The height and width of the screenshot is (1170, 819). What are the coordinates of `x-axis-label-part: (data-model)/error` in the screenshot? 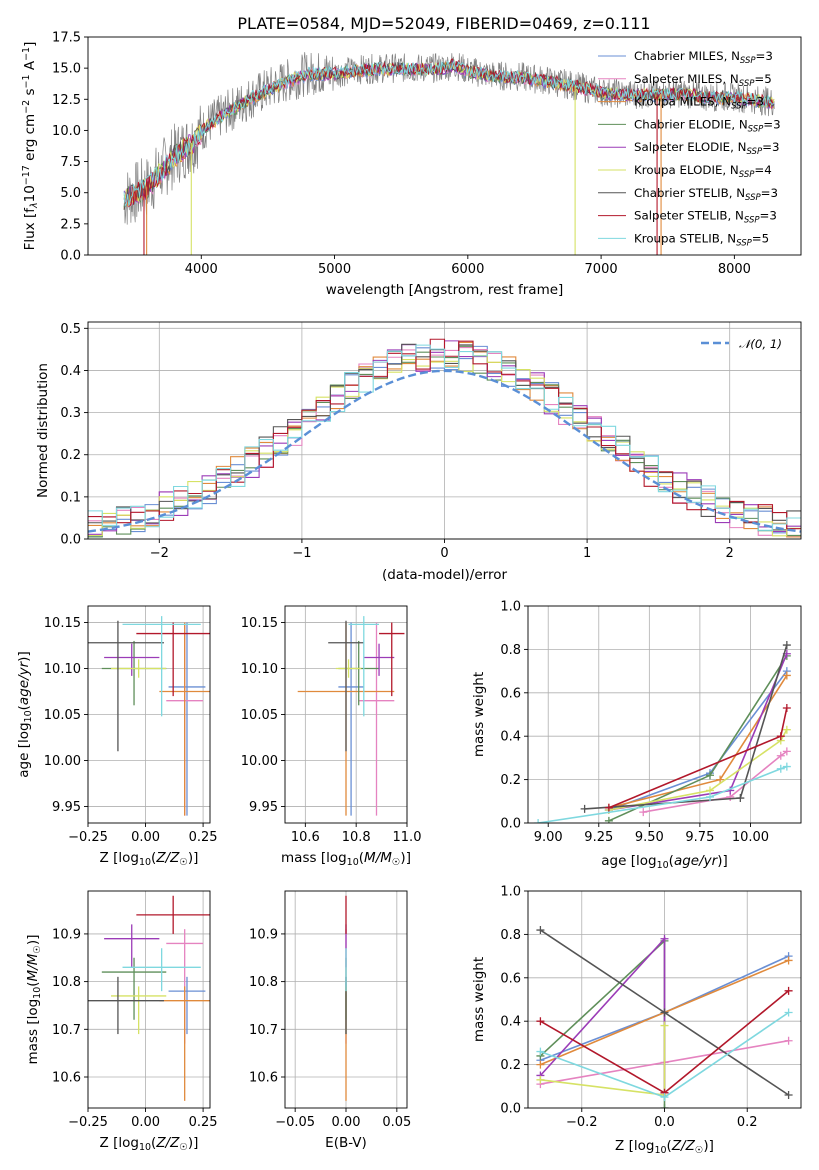 It's located at (445, 575).